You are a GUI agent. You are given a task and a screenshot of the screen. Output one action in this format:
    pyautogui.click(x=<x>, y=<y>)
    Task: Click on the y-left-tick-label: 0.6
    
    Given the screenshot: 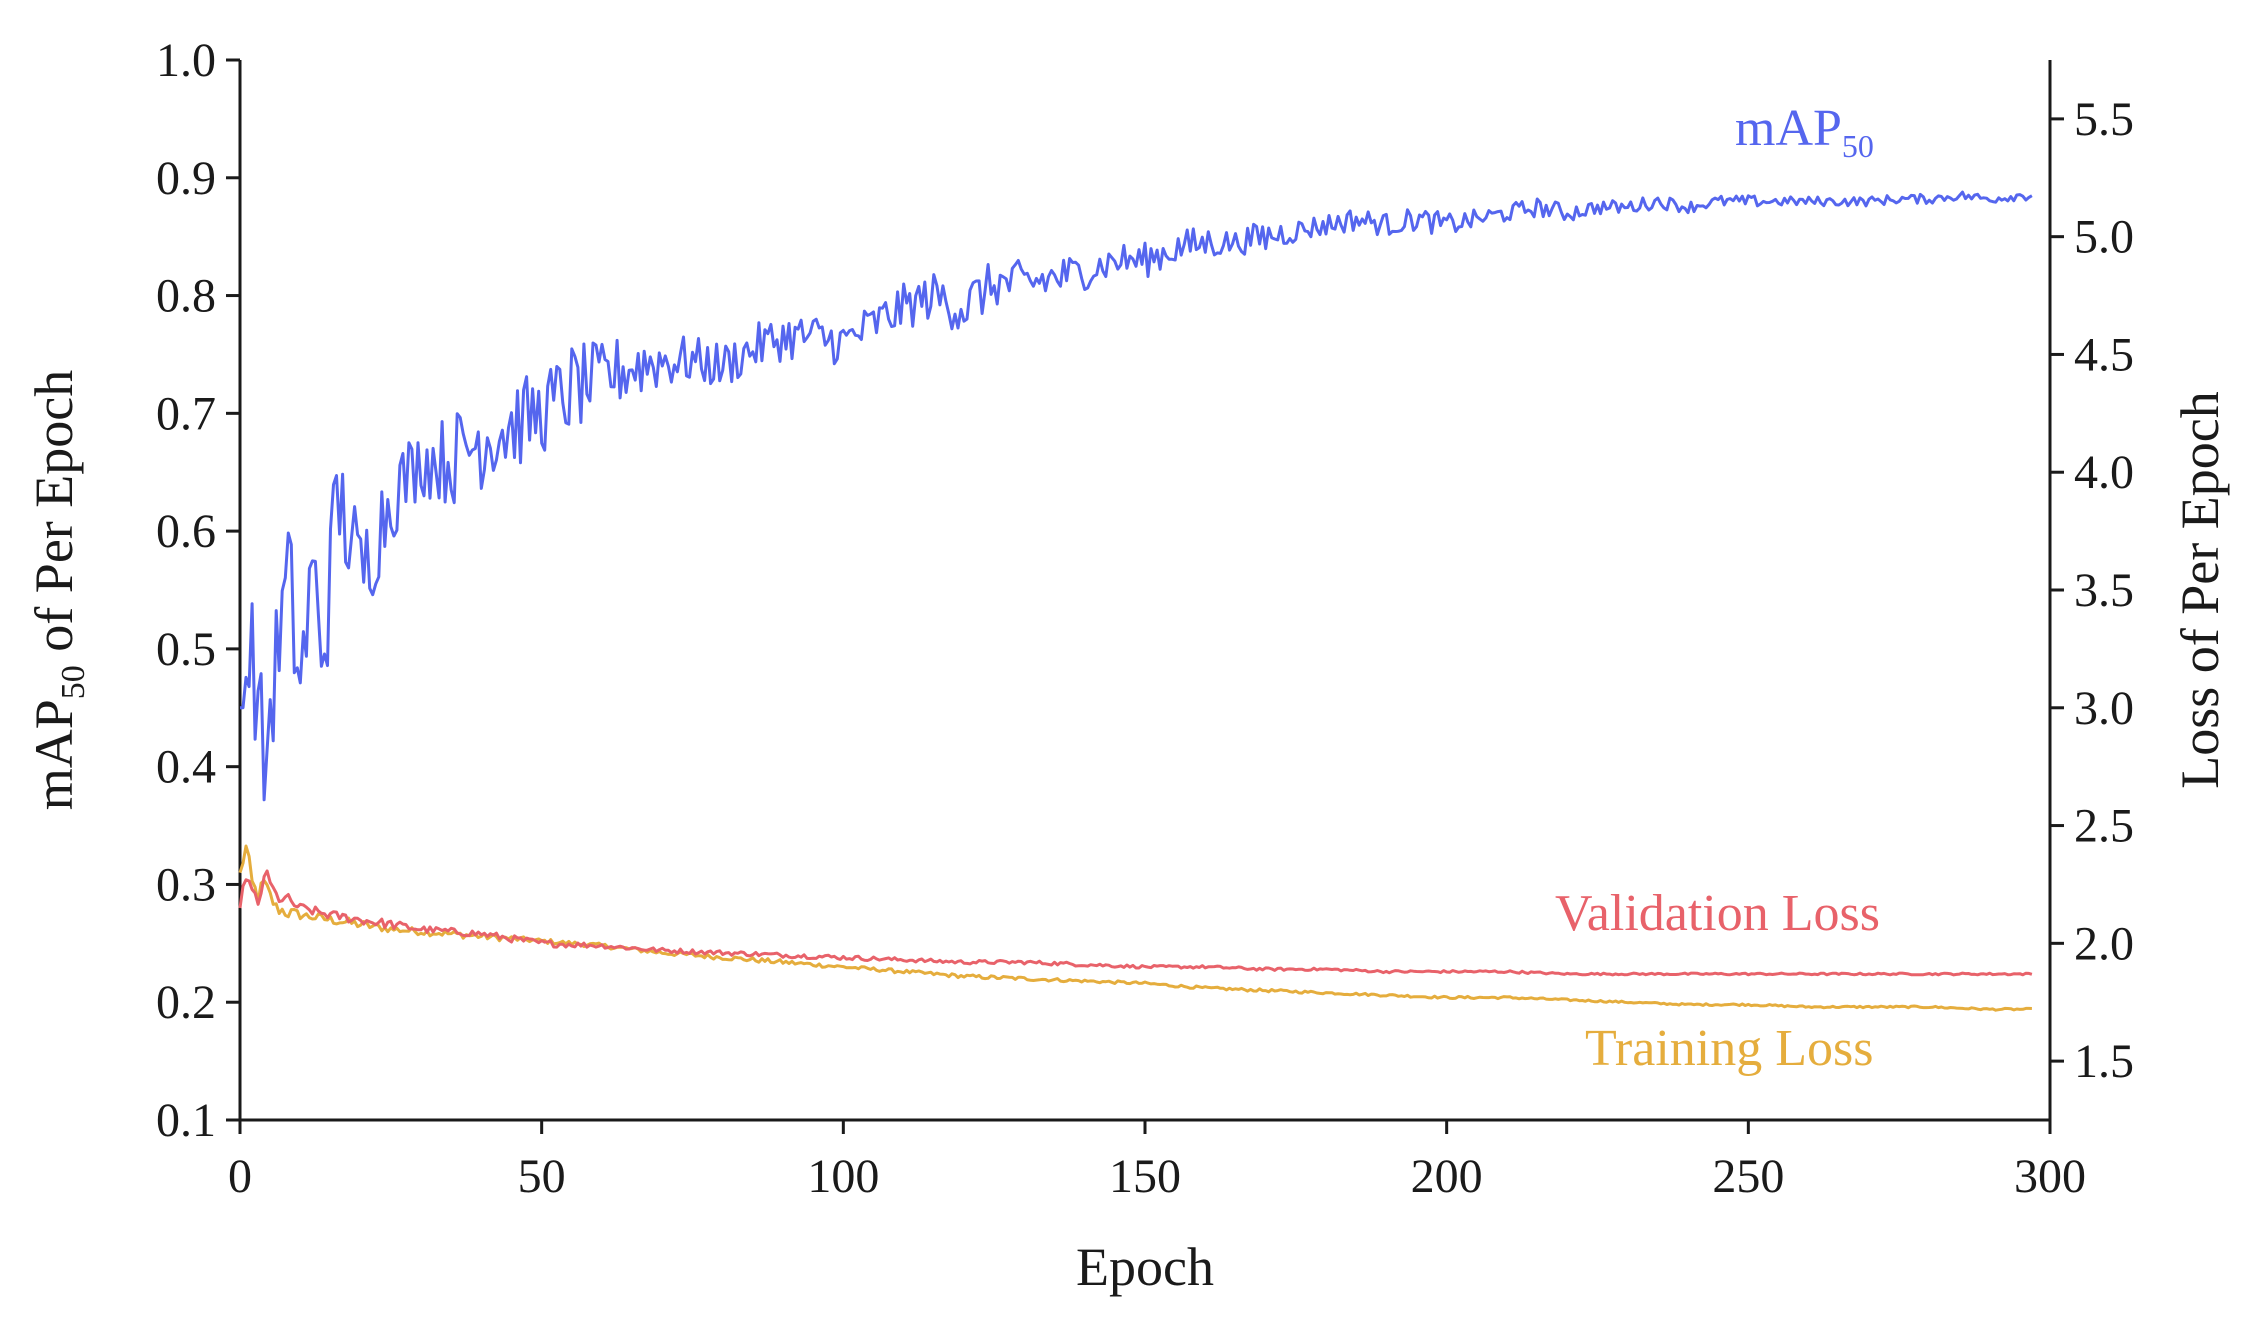 What is the action you would take?
    pyautogui.click(x=186, y=531)
    